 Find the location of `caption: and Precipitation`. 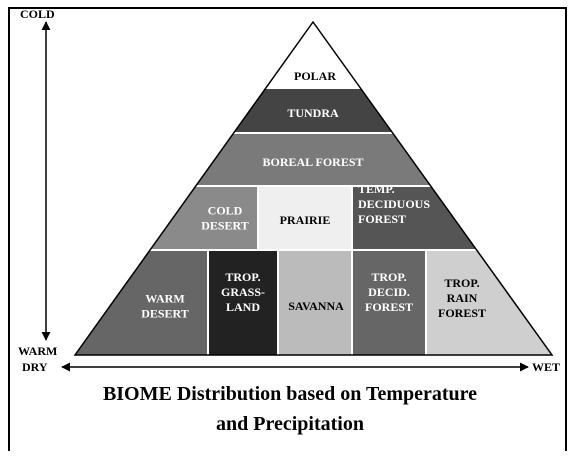

caption: and Precipitation is located at coordinates (290, 424).